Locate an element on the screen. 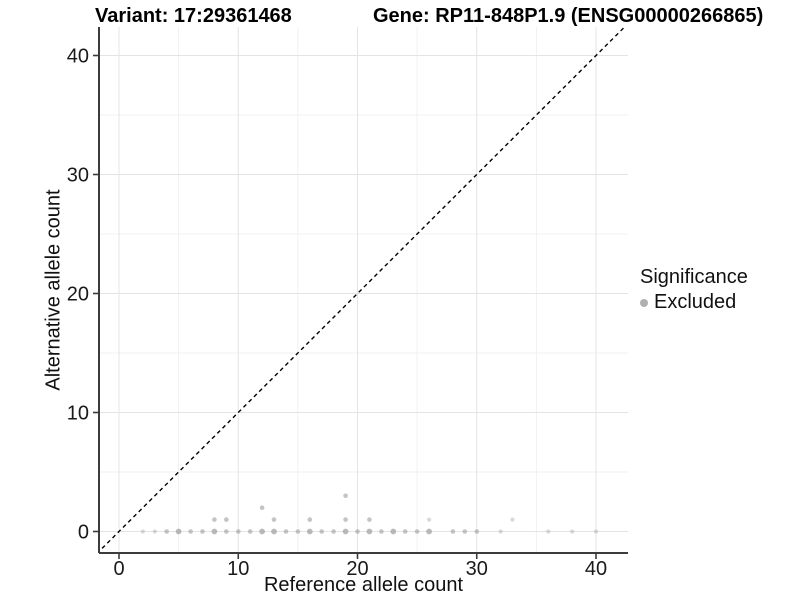 This screenshot has height=600, width=800. x-tick-label: 40 is located at coordinates (596, 569).